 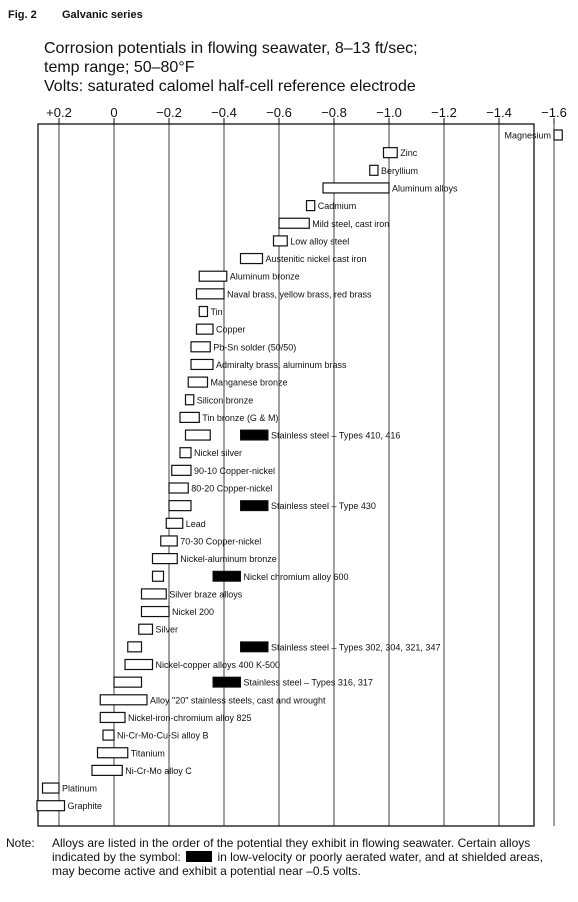 What do you see at coordinates (444, 112) in the screenshot?
I see `tick-label: −1.2` at bounding box center [444, 112].